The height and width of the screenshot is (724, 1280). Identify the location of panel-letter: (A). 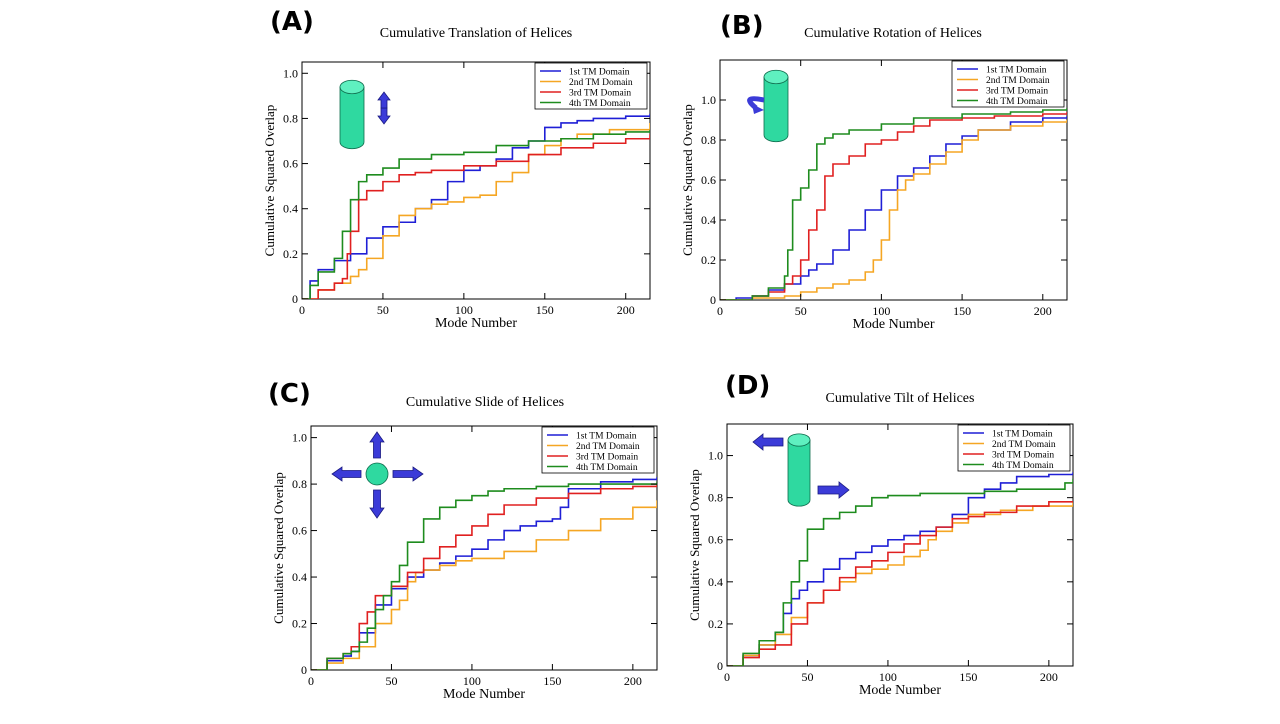
(292, 22).